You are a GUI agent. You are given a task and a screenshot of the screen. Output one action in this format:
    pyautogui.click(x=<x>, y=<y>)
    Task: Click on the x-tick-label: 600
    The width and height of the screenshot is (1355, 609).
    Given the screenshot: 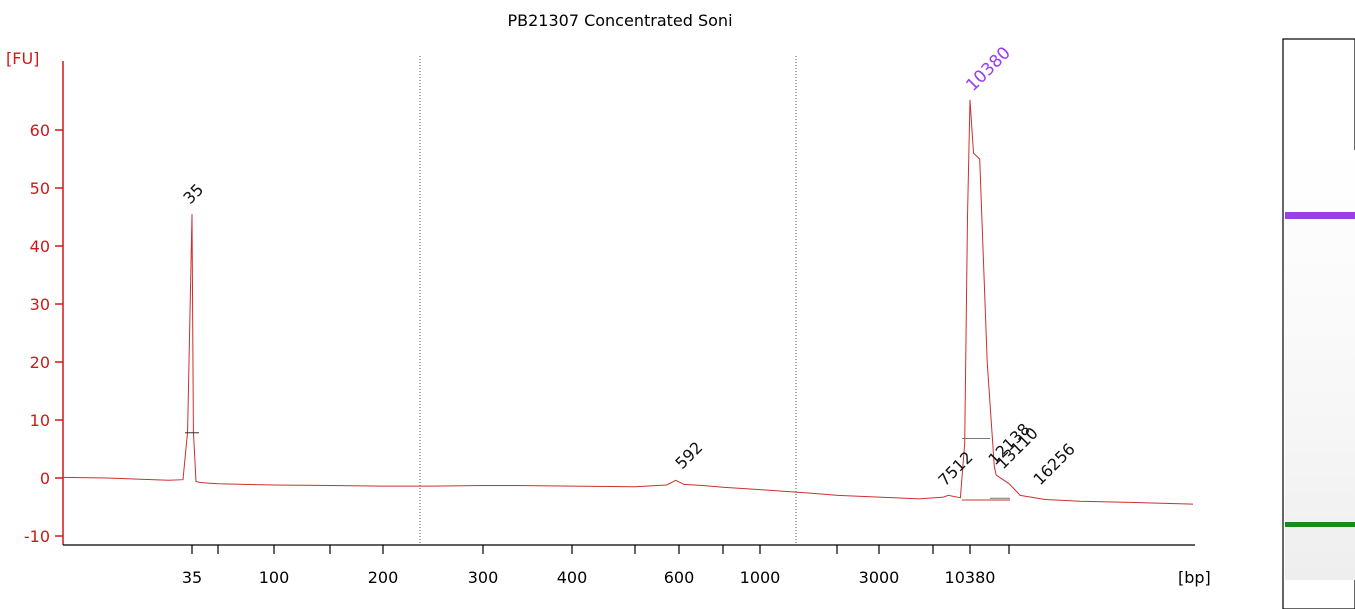 What is the action you would take?
    pyautogui.click(x=679, y=577)
    